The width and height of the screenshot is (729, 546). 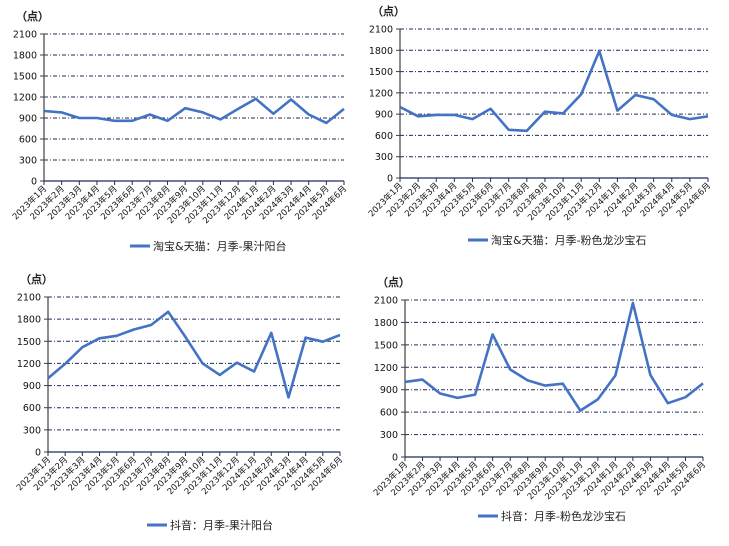 What do you see at coordinates (220, 246) in the screenshot?
I see `legend-label: 淘宝&天猫：月季-果汁阳台` at bounding box center [220, 246].